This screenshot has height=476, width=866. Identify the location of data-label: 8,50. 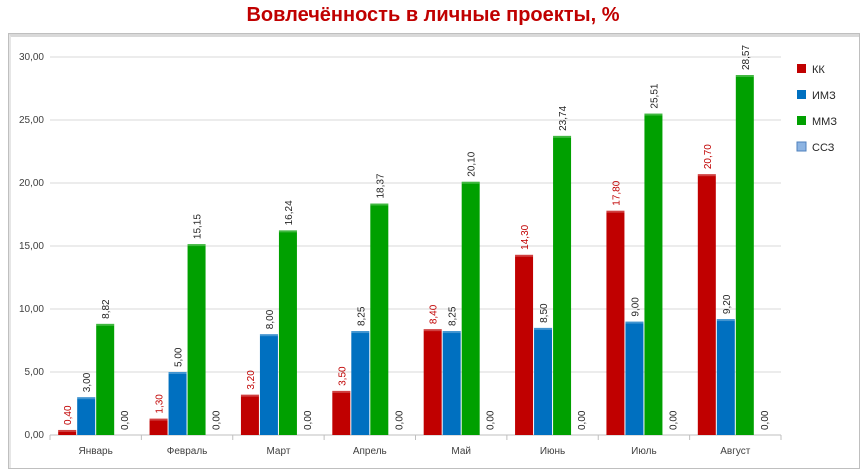
(544, 313).